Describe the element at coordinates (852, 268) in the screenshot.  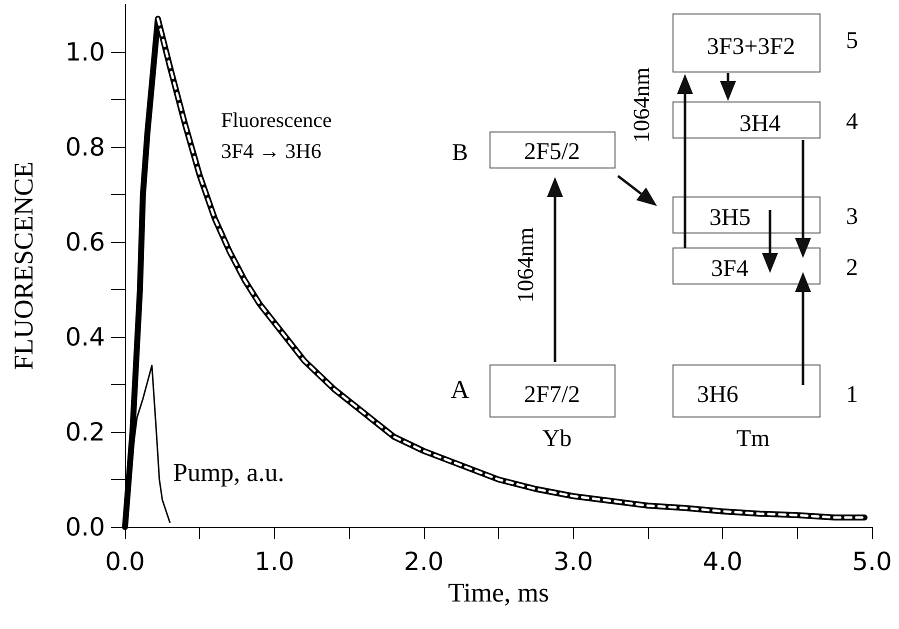
I see `annotation: 2` at that location.